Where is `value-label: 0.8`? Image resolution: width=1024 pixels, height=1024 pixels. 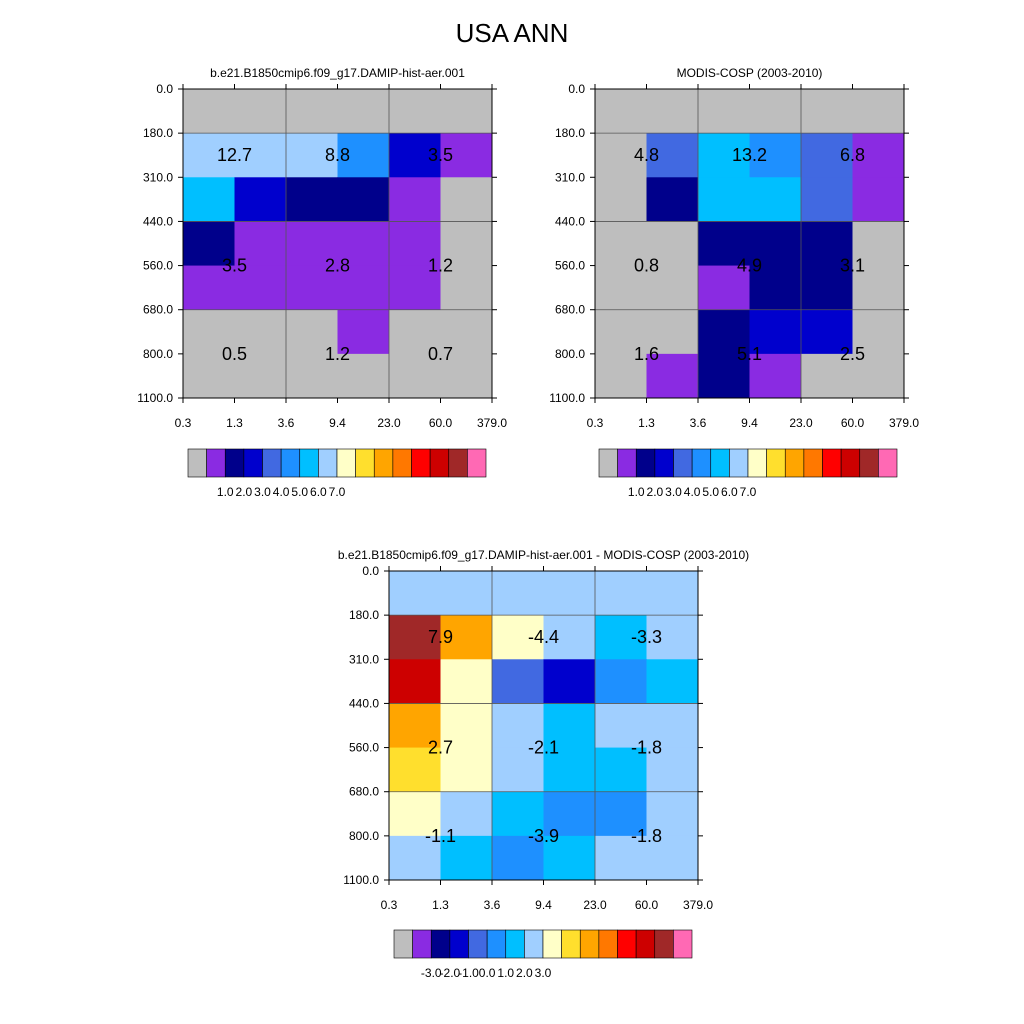 value-label: 0.8 is located at coordinates (646, 266).